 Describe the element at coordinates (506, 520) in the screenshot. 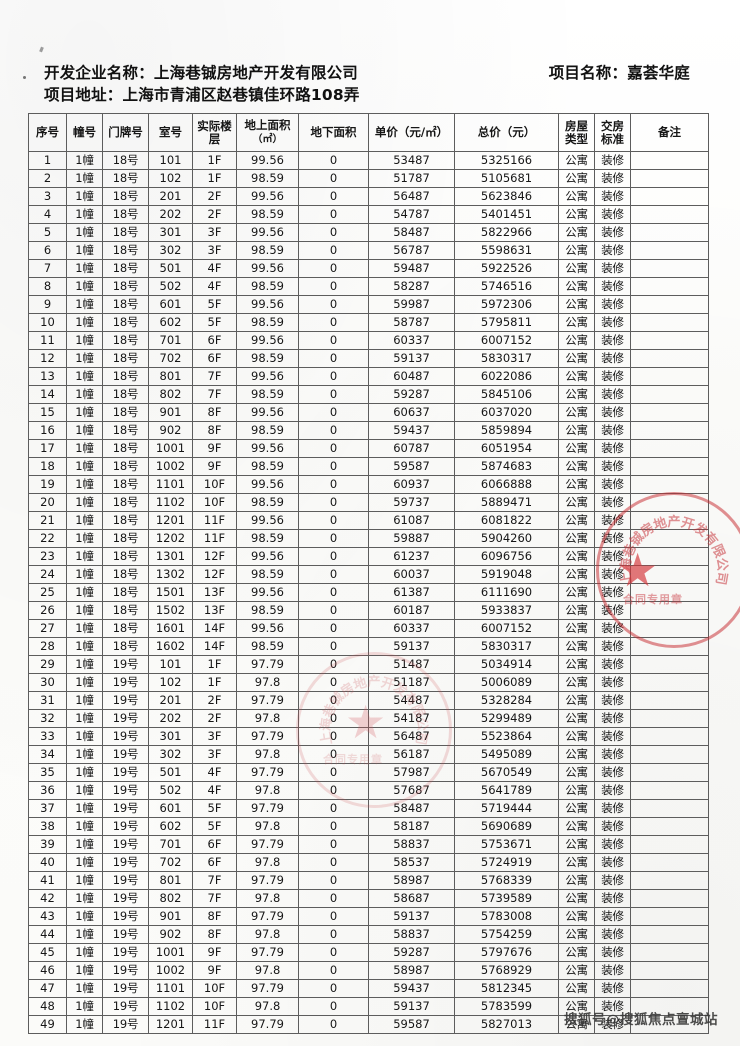

I see `table-cell-total-price: 6081822` at that location.